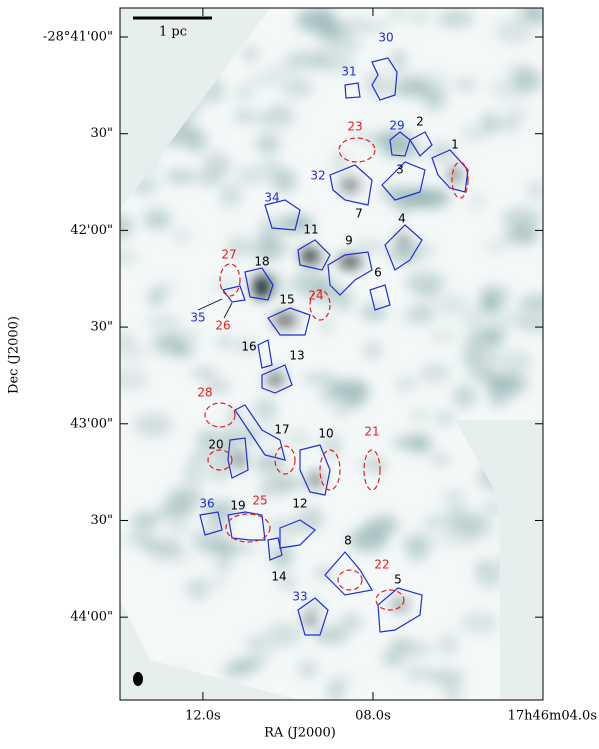  I want to click on source-label: 7, so click(359, 214).